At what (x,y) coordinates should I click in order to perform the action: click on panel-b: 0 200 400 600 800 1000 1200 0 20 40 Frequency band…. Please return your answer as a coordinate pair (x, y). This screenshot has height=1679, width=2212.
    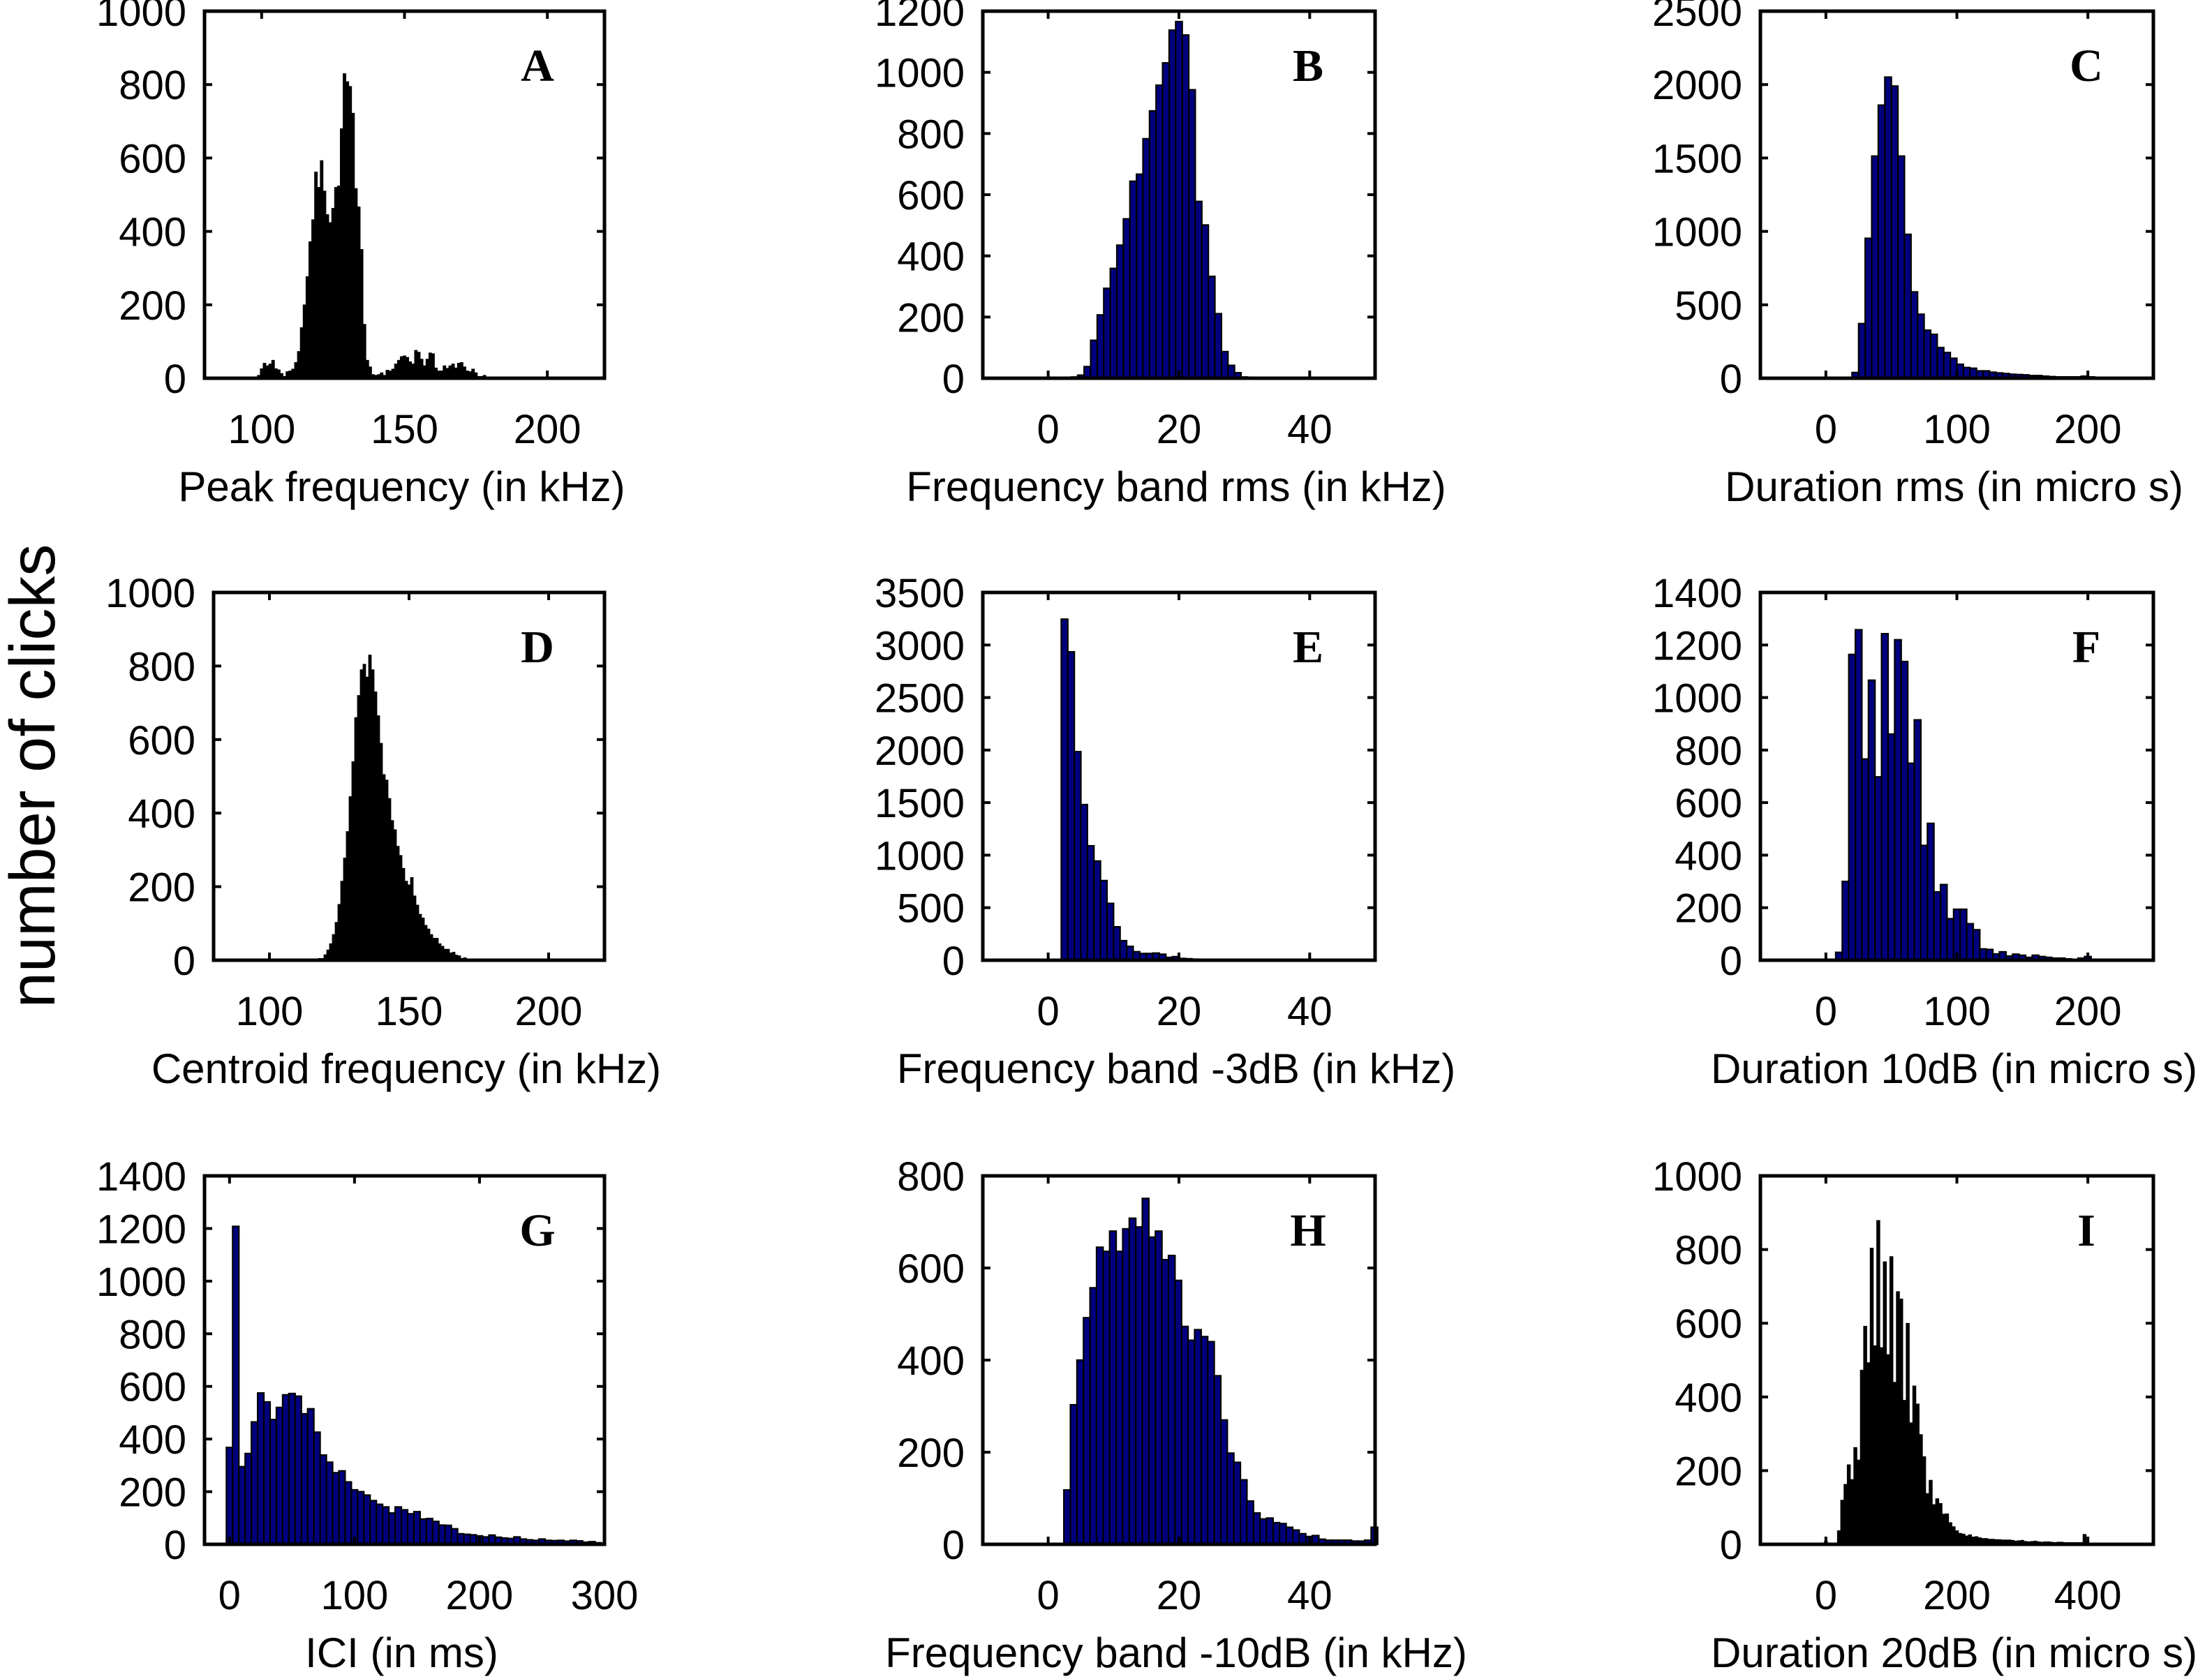
    Looking at the image, I should click on (1160, 255).